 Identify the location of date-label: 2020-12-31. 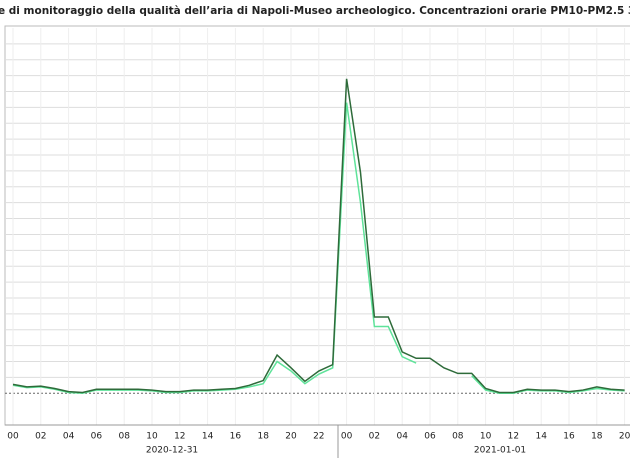
(172, 451).